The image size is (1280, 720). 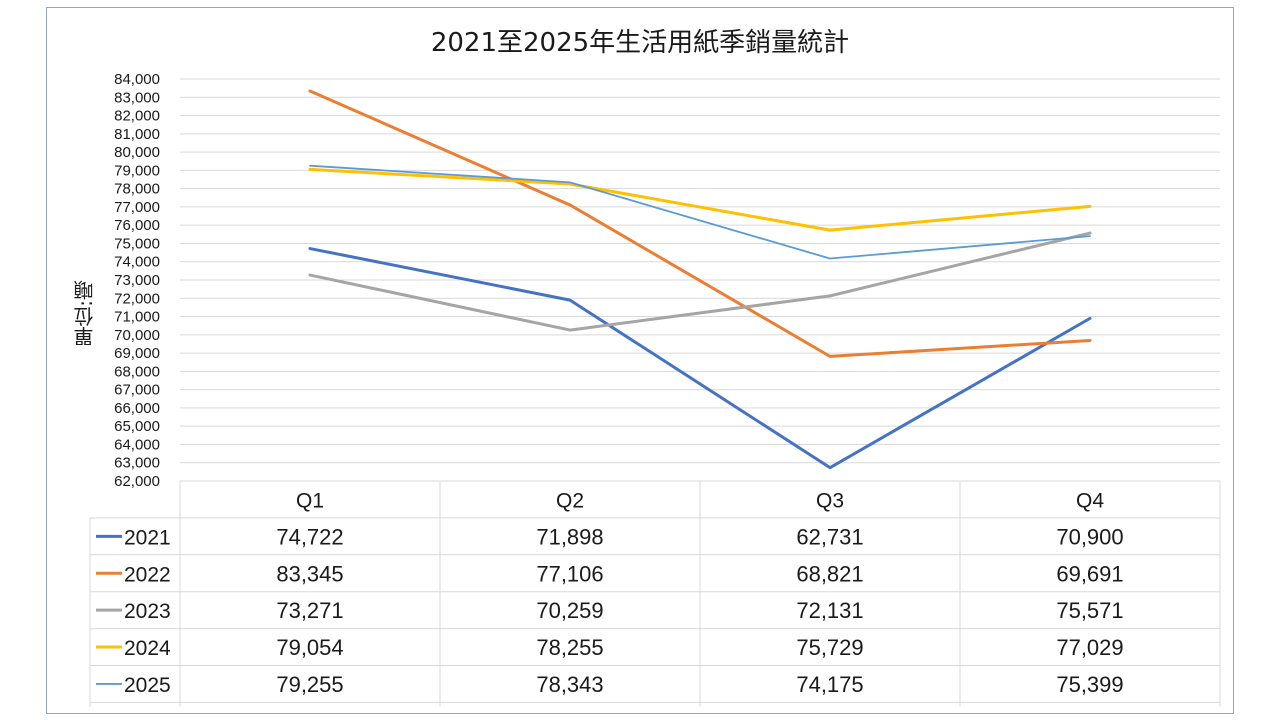 What do you see at coordinates (829, 647) in the screenshot?
I see `data-label: 75,729` at bounding box center [829, 647].